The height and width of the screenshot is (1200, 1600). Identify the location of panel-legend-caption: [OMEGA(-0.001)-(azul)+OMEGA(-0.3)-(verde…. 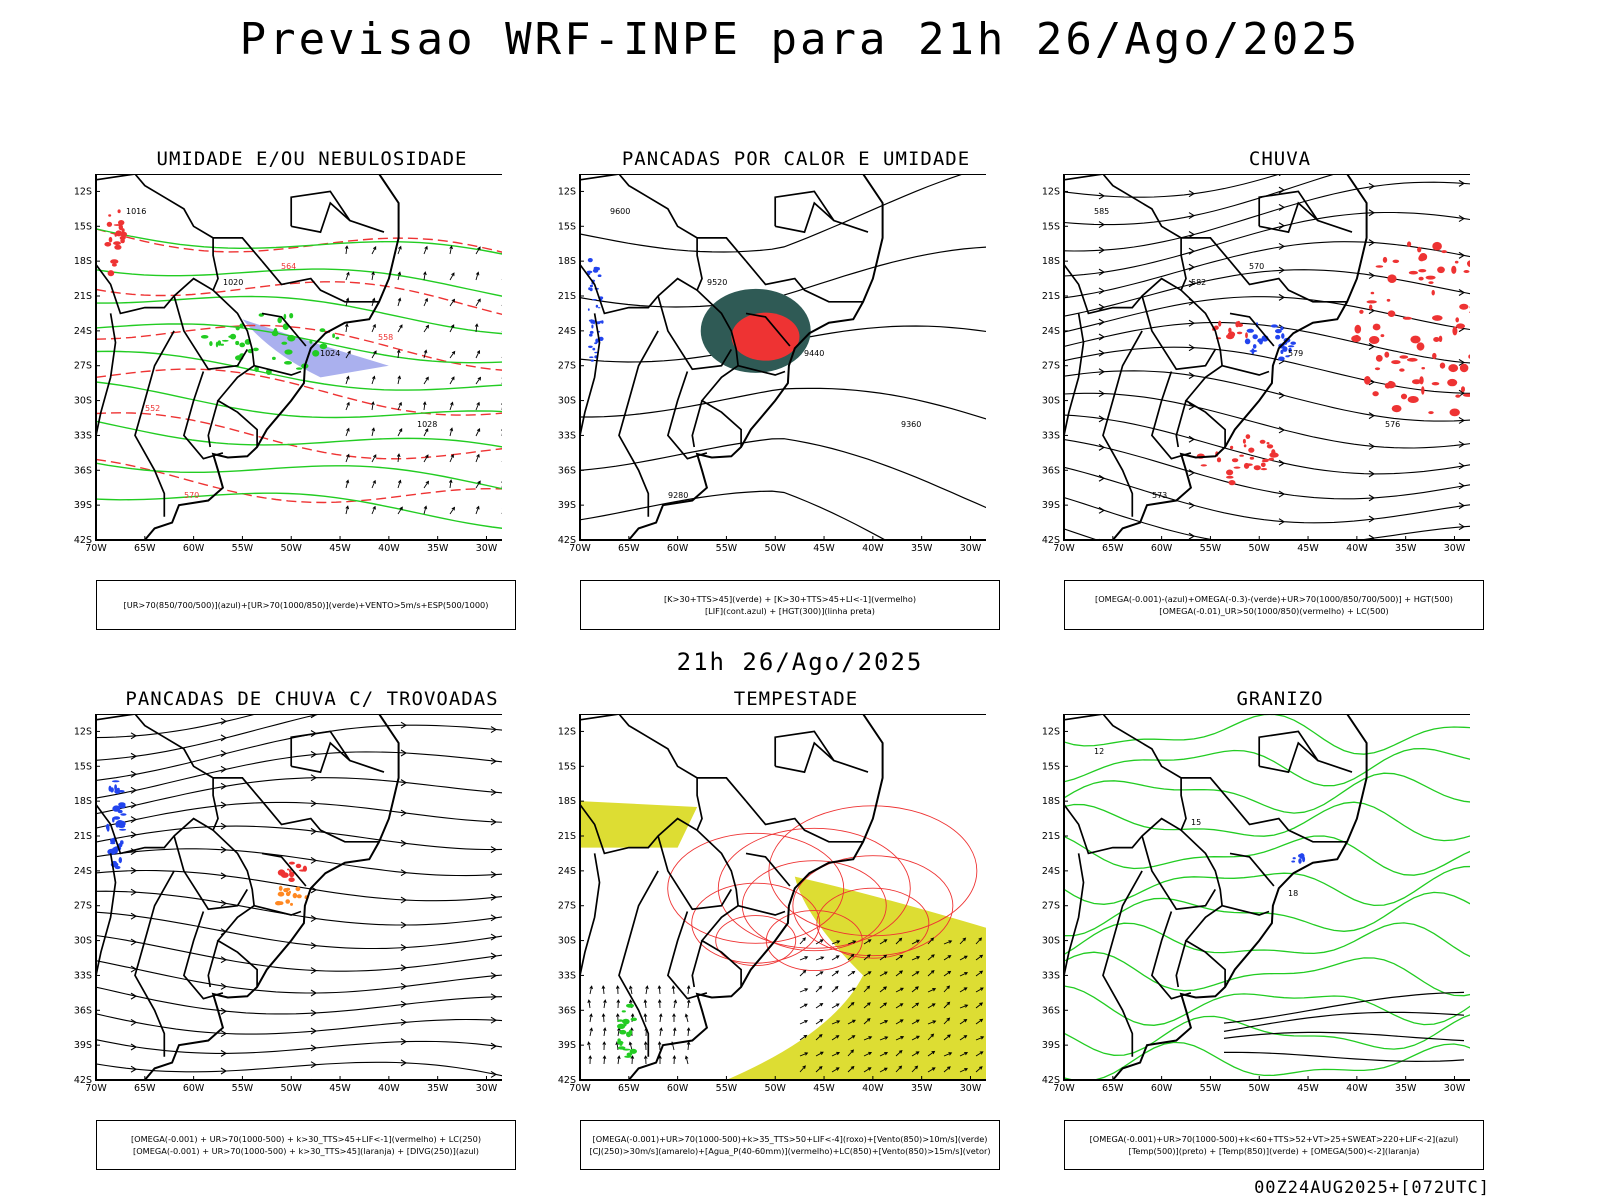
(1274, 605).